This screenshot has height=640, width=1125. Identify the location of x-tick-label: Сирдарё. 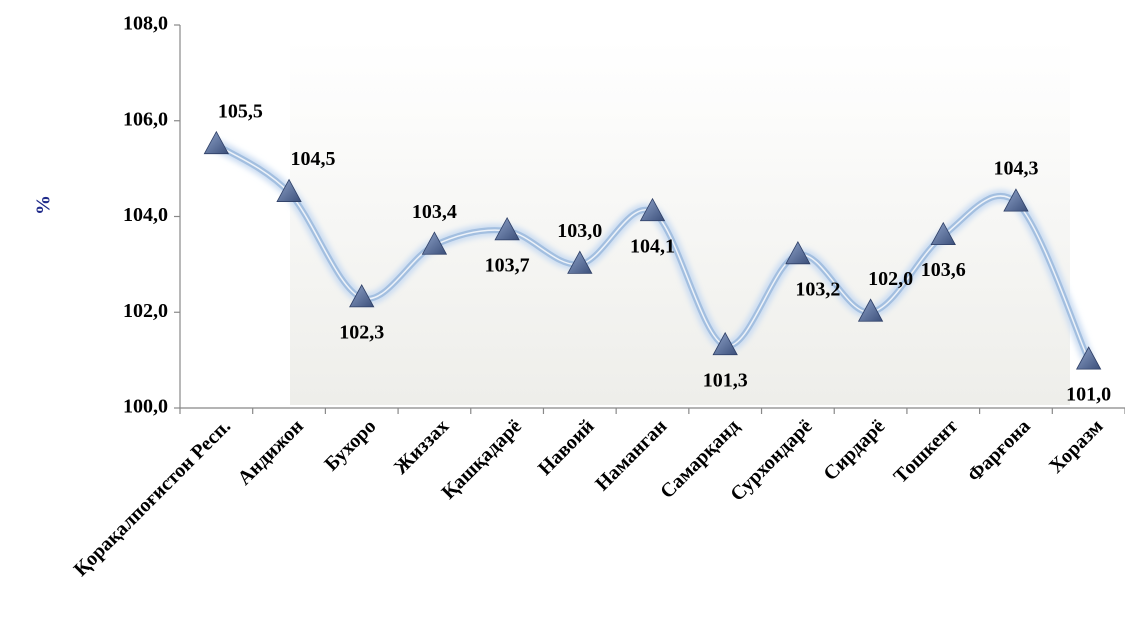
(854, 450).